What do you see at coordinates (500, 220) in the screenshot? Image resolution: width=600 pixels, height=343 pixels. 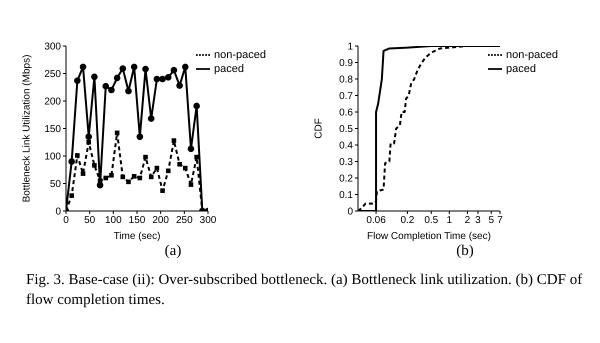 I see `x-tick-label: 7` at bounding box center [500, 220].